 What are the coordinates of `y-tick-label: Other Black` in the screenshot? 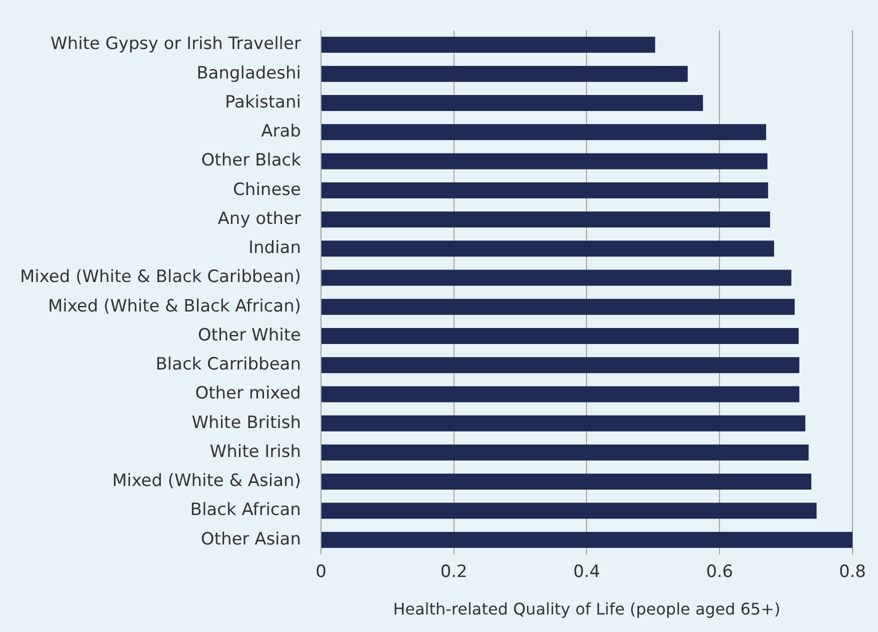 It's located at (251, 160).